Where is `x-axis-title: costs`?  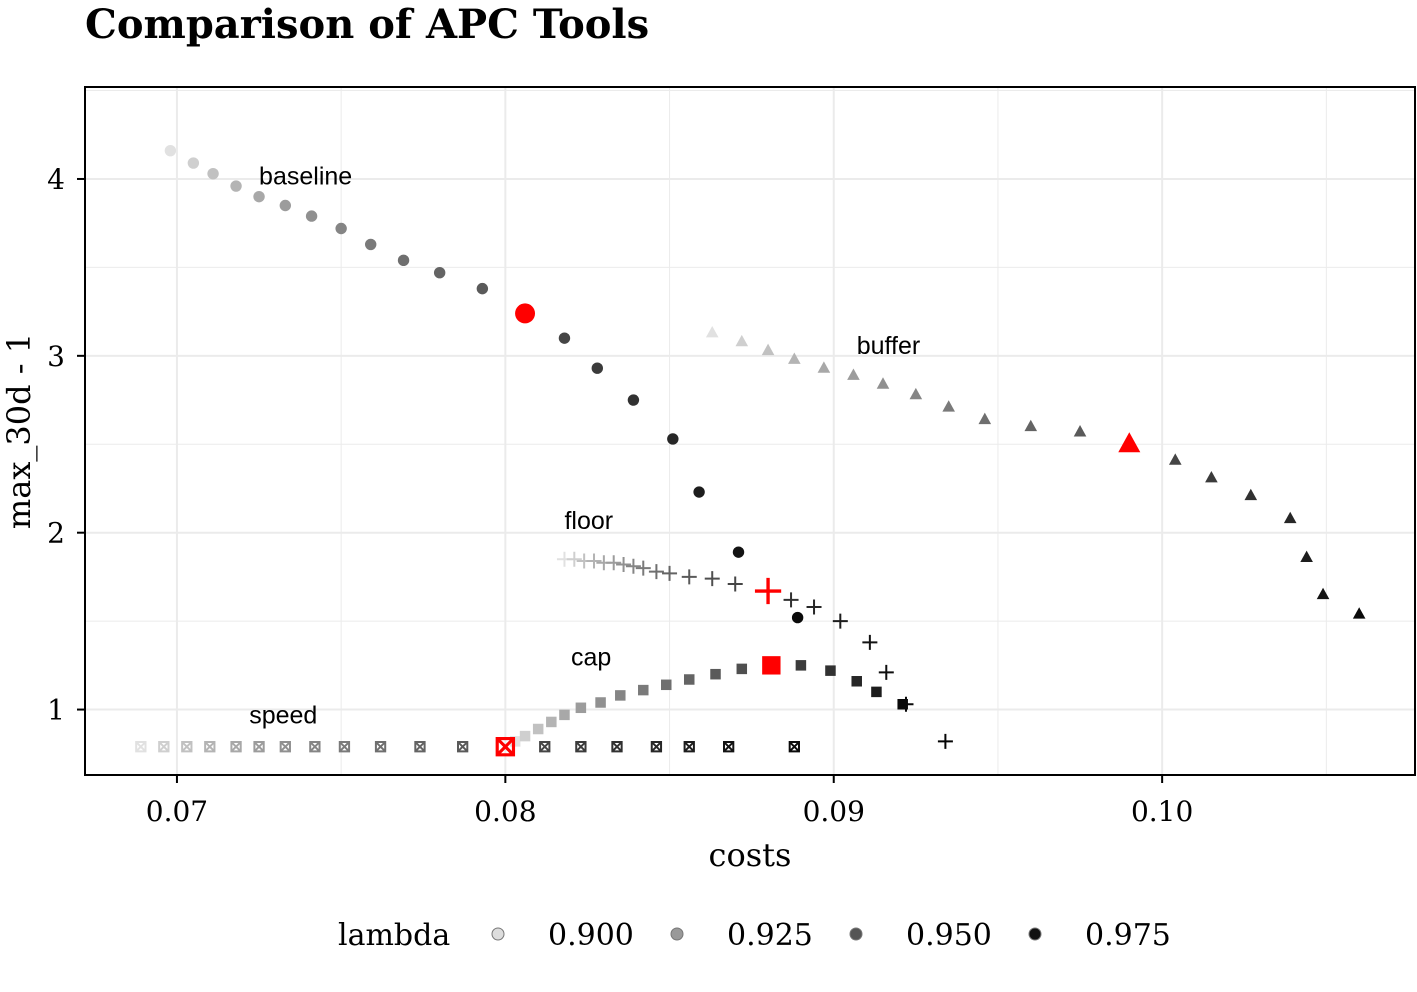 x-axis-title: costs is located at coordinates (750, 855).